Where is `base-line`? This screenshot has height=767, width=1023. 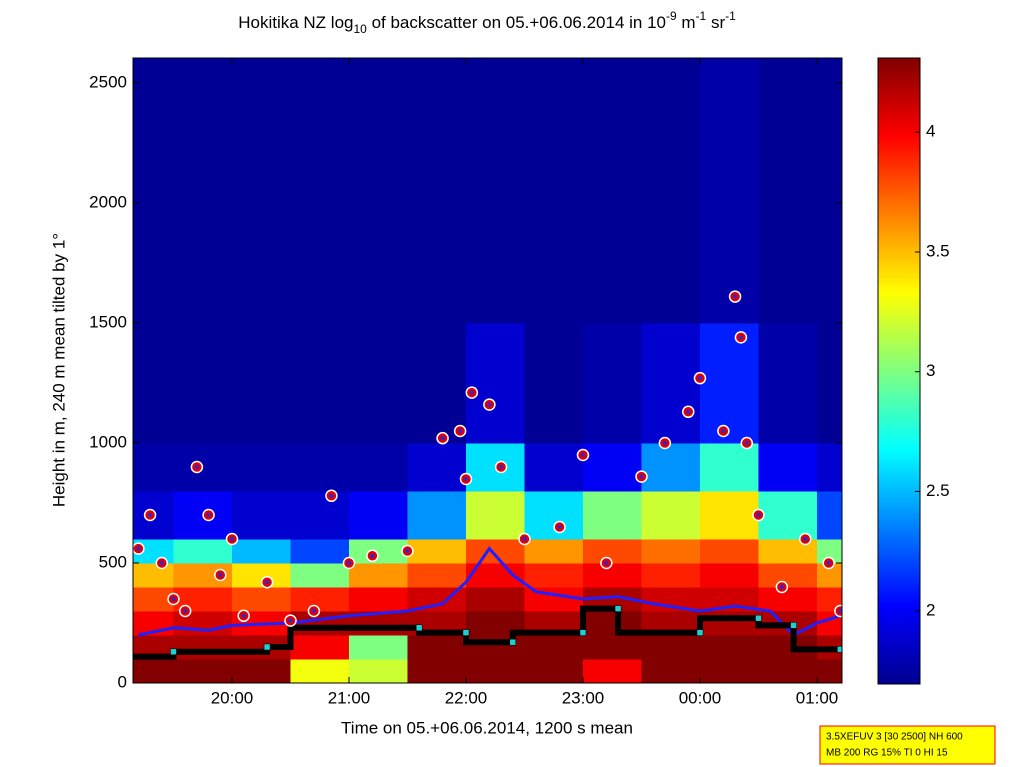
base-line is located at coordinates (489, 591).